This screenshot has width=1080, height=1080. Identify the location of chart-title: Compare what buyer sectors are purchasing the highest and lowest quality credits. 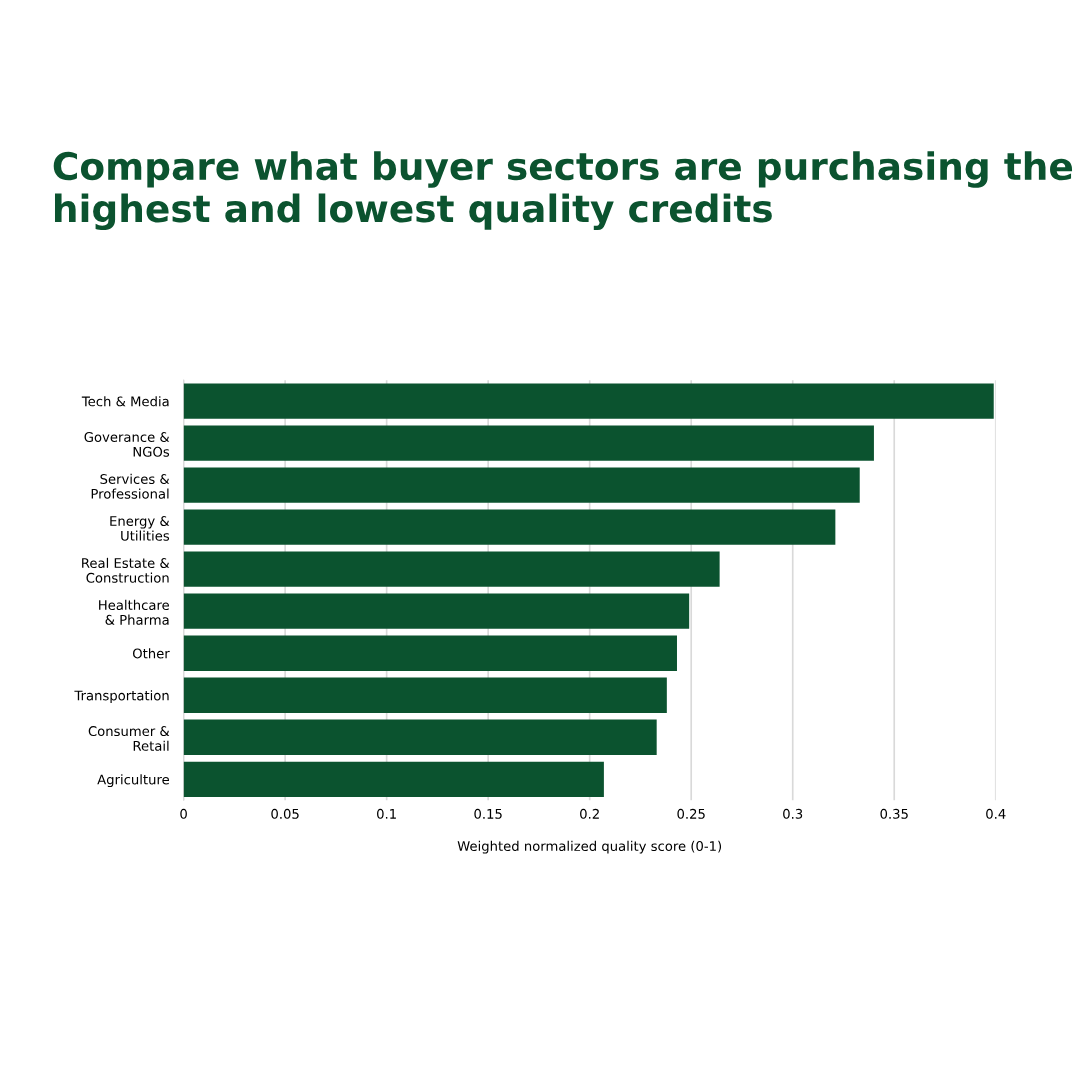
(563, 191).